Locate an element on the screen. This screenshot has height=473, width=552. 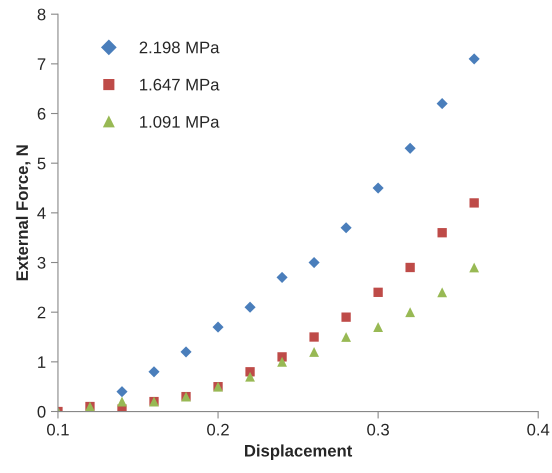
y-tick-label: 4 is located at coordinates (41, 213).